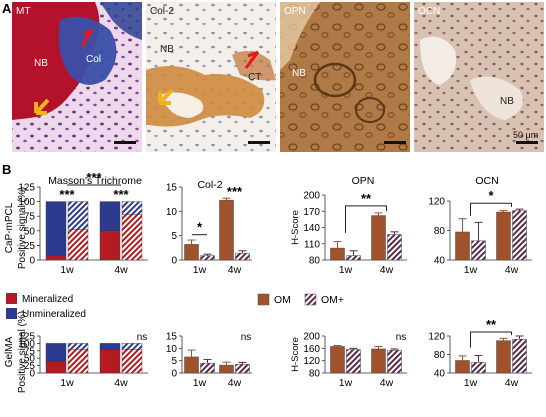 This screenshot has width=546, height=417. I want to click on image-title-ocn: OCN, so click(429, 11).